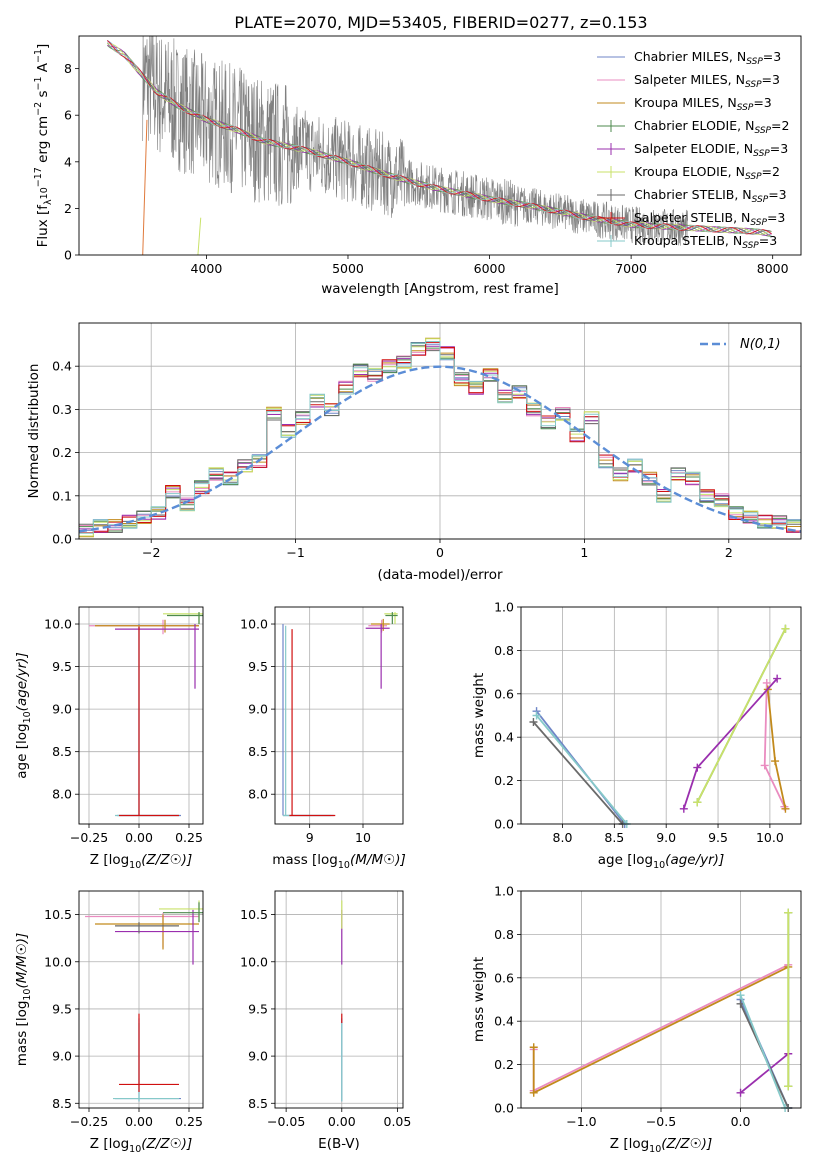 This screenshot has width=819, height=1174. I want to click on dropout-line, so click(145, 187).